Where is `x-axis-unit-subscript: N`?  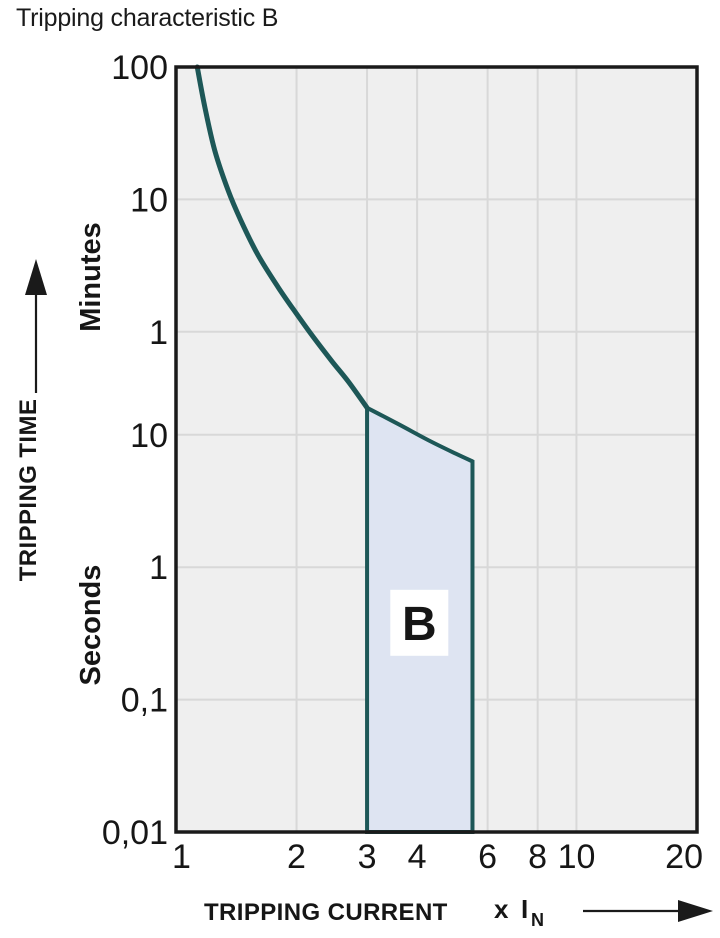
x-axis-unit-subscript: N is located at coordinates (537, 920).